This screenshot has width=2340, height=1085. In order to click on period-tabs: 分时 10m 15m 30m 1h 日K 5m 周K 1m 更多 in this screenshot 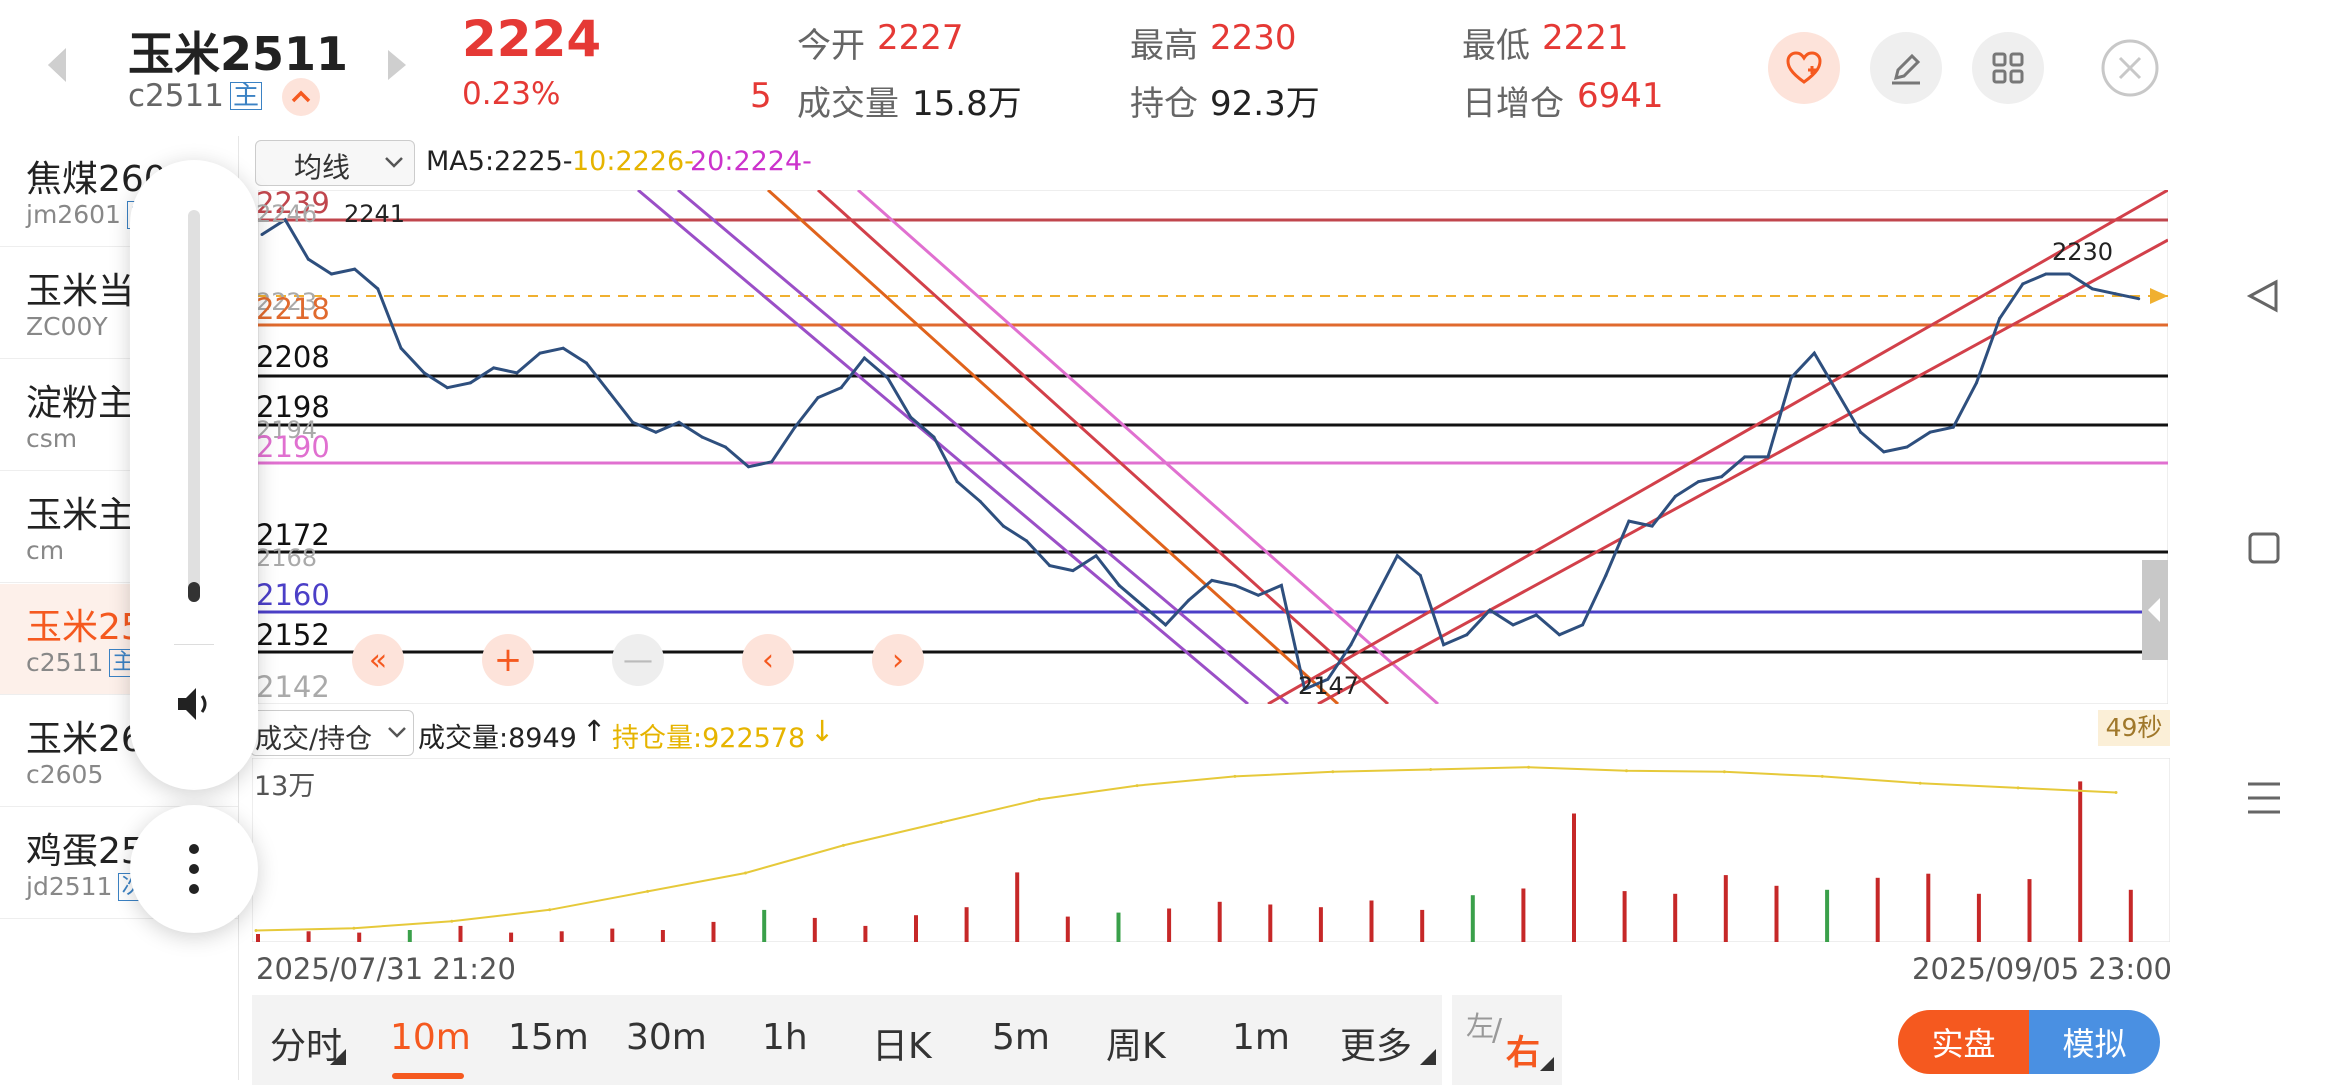, I will do `click(847, 1040)`.